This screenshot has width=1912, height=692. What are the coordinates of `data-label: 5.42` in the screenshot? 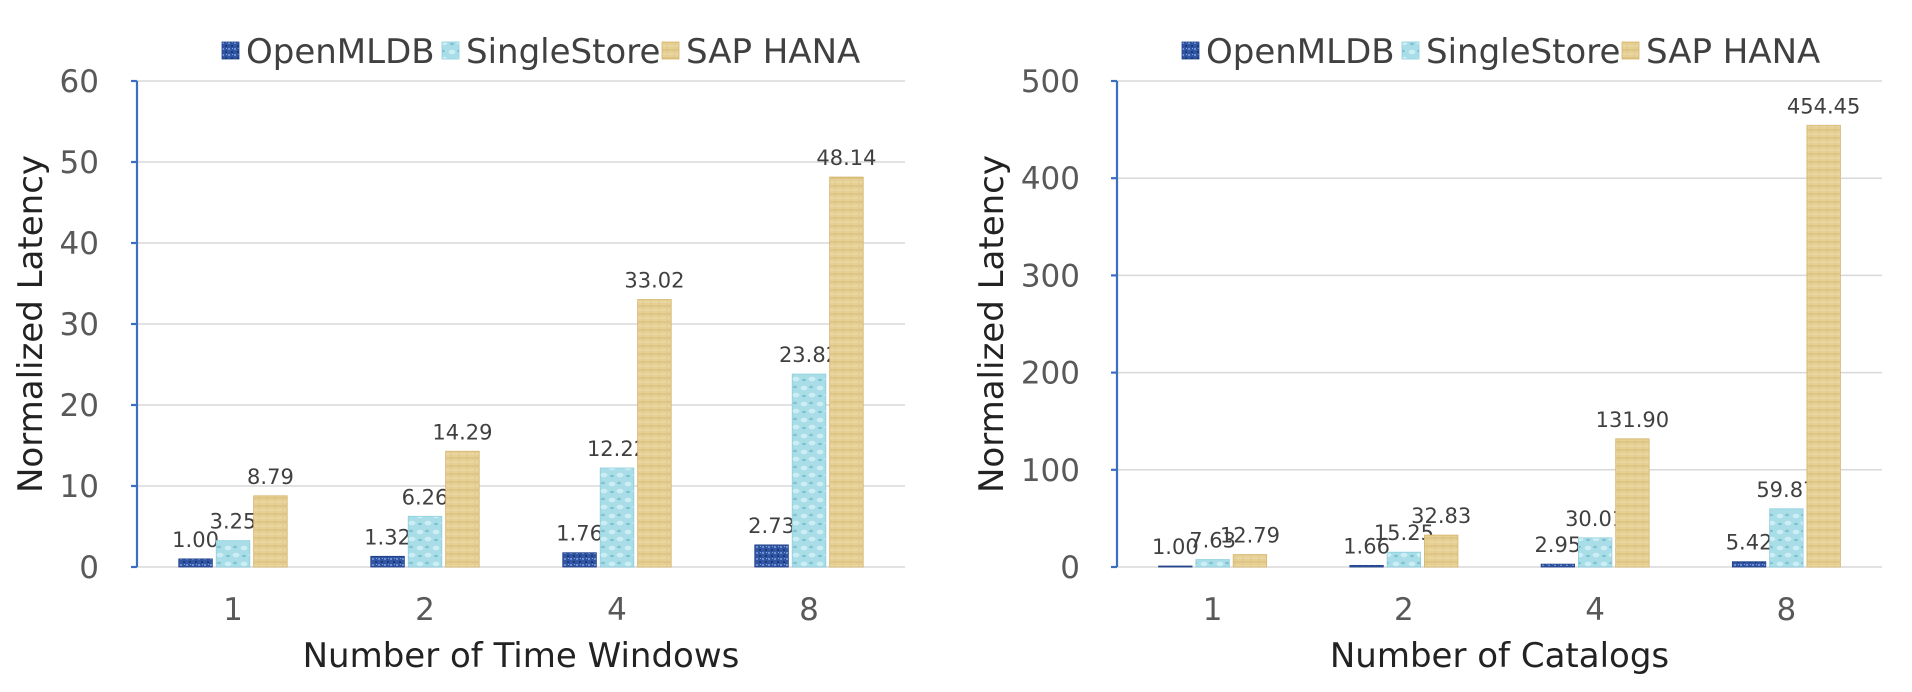 It's located at (1749, 543).